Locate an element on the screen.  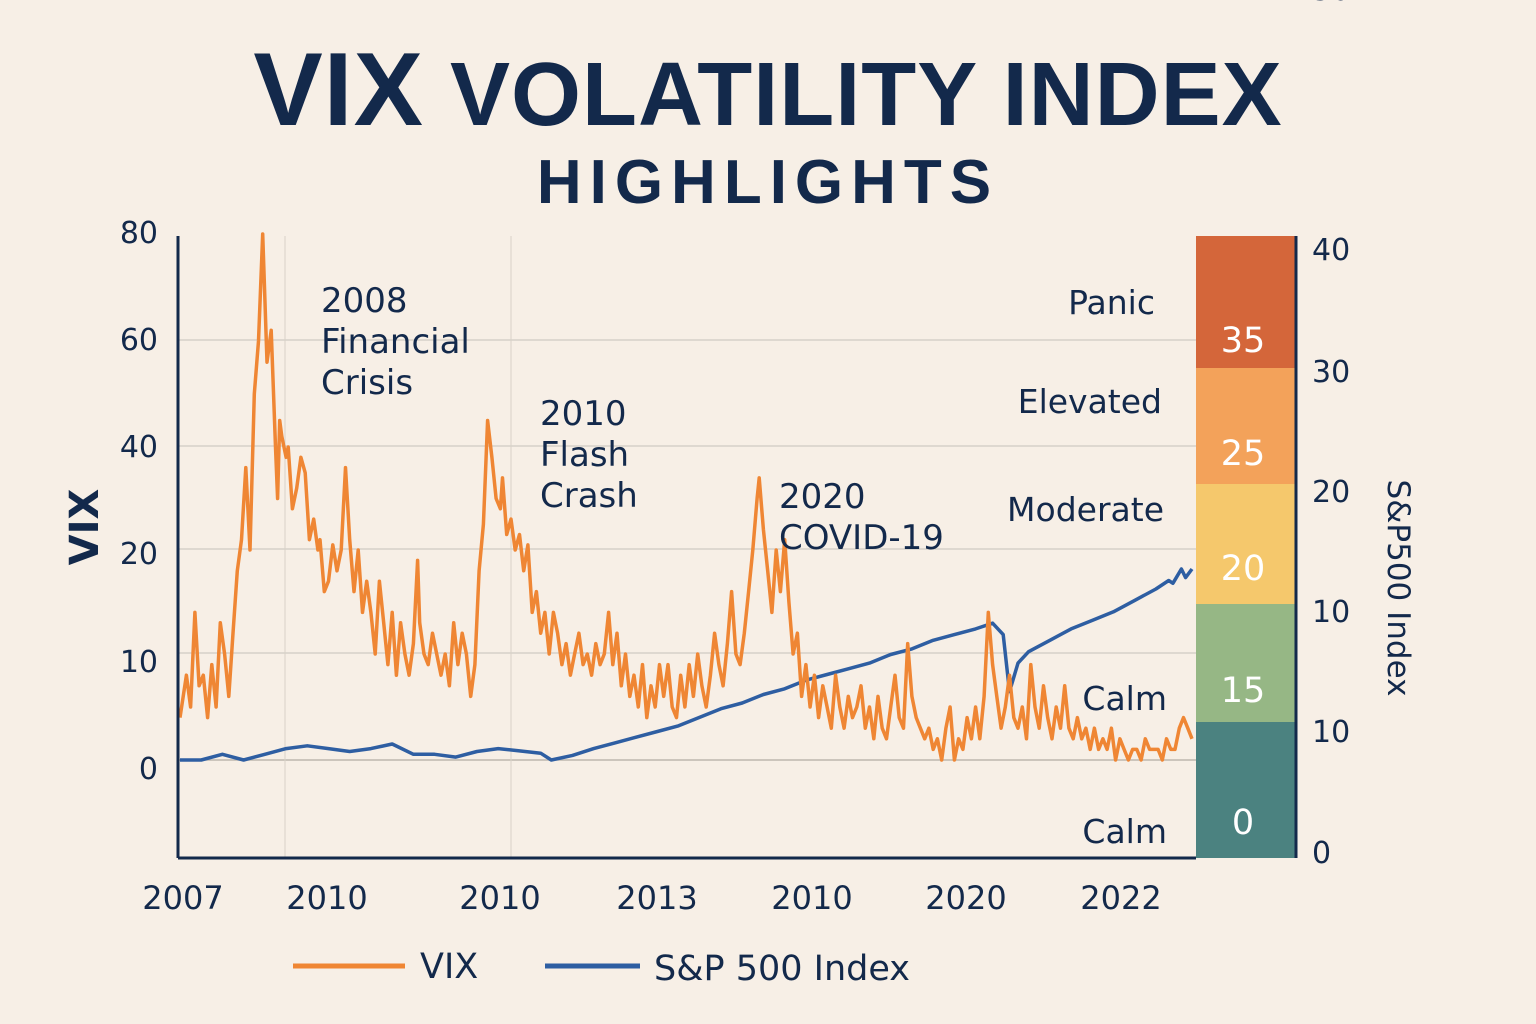
zone-label: Elevated is located at coordinates (1090, 401).